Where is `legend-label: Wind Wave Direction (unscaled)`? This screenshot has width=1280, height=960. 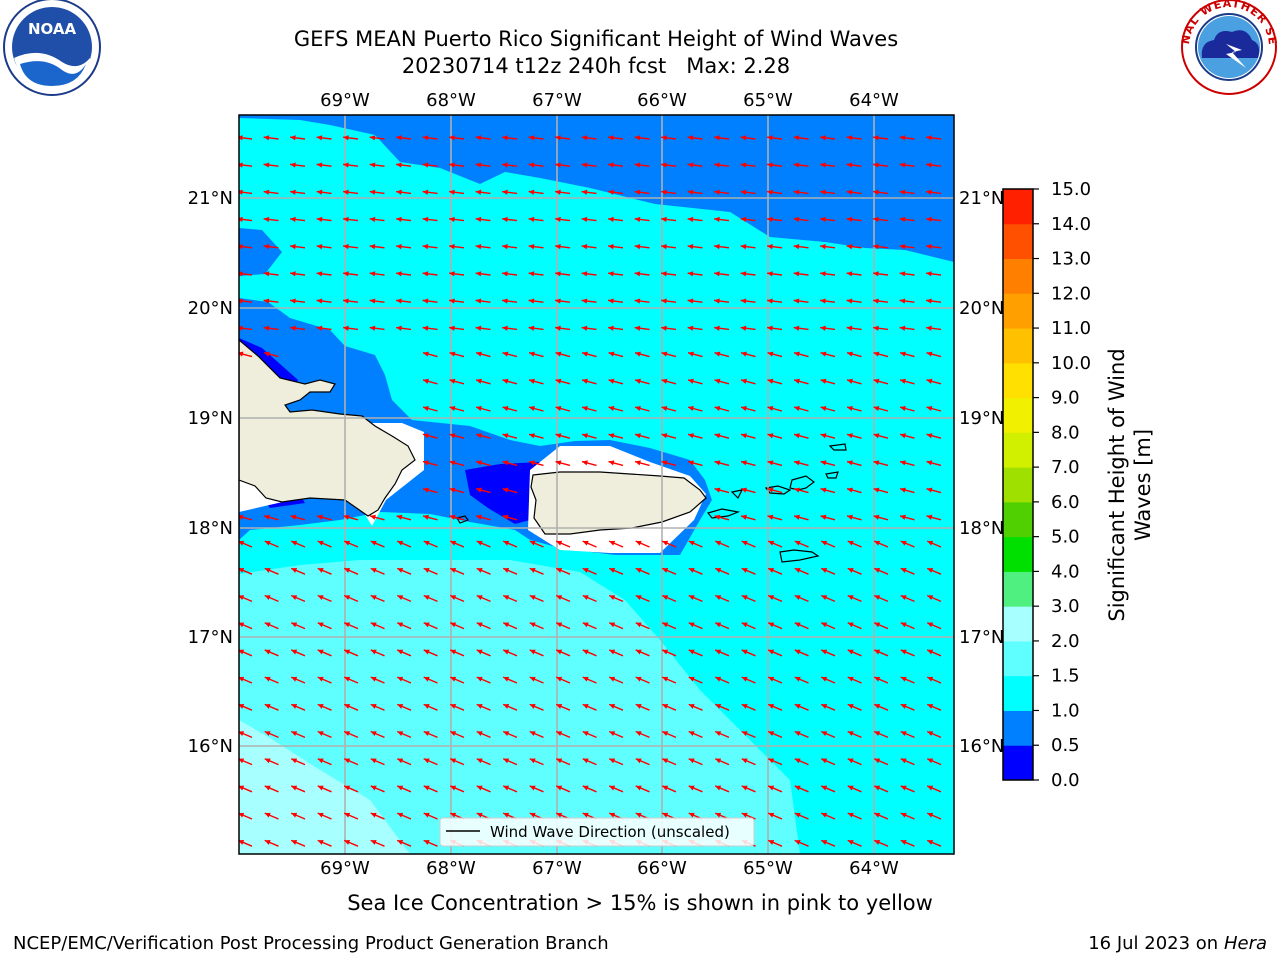
legend-label: Wind Wave Direction (unscaled) is located at coordinates (610, 832).